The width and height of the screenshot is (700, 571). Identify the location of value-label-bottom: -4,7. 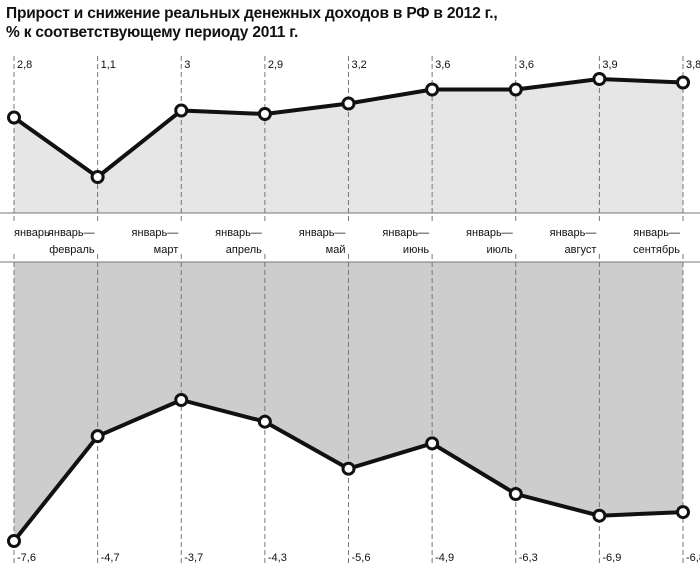
(110, 558).